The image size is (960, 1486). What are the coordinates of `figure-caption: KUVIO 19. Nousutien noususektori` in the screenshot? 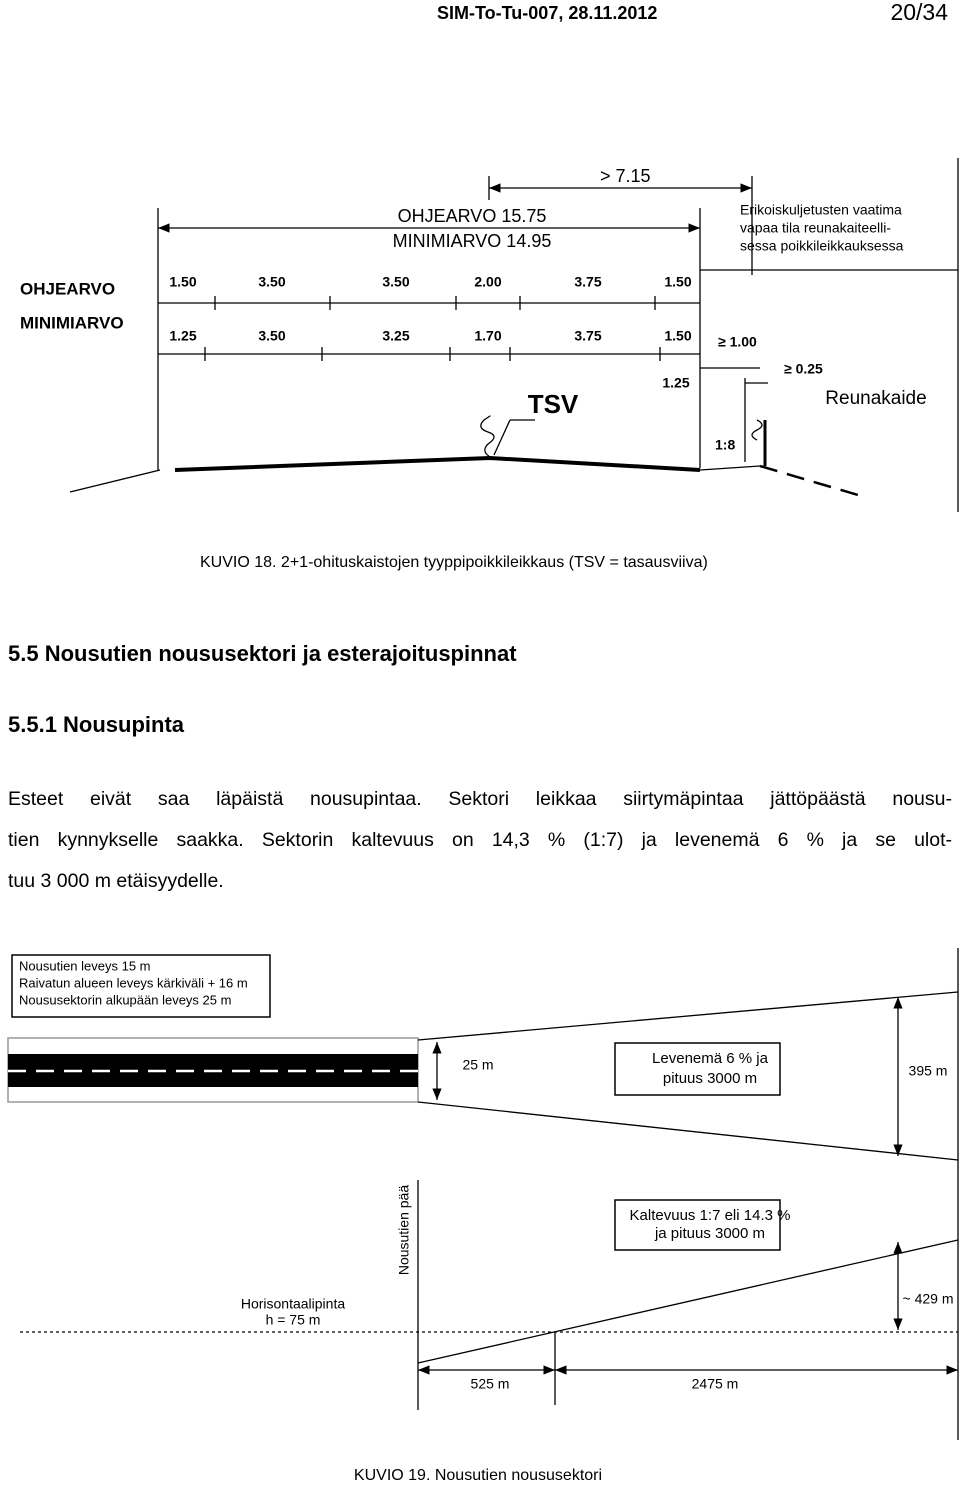 It's located at (478, 1475).